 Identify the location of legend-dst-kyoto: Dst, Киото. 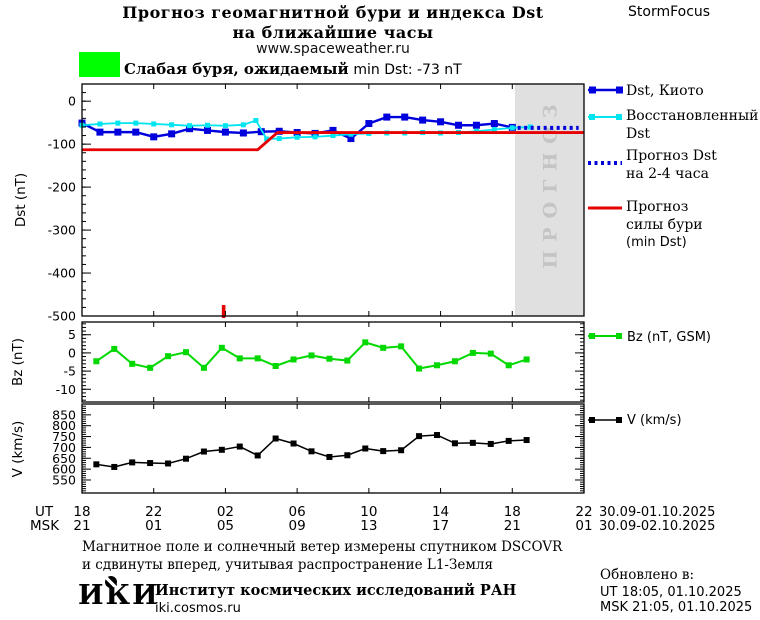
(665, 91).